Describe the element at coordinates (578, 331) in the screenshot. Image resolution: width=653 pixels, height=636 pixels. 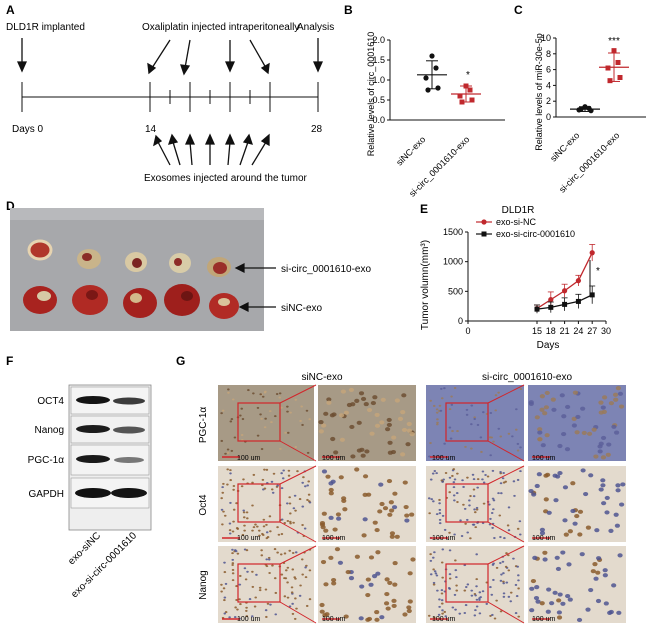
I see `panel-e-xtick: 24` at that location.